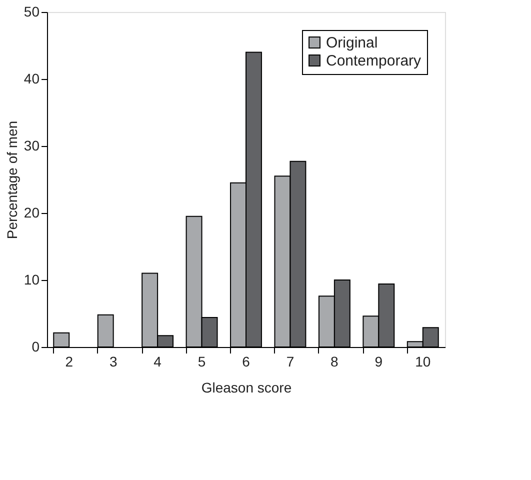  Describe the element at coordinates (32, 280) in the screenshot. I see `y-tick-label: 10` at that location.